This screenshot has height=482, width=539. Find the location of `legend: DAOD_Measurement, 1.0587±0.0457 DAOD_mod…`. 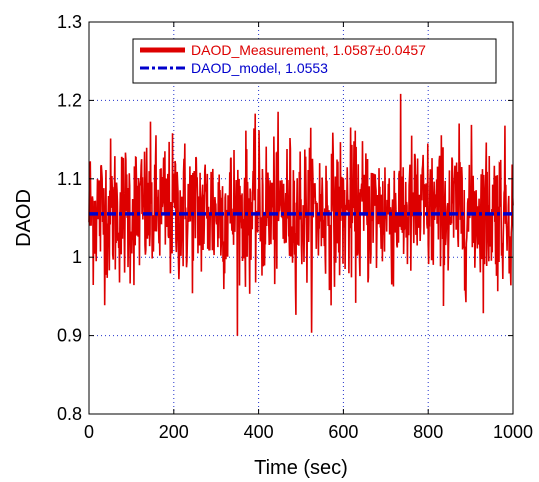

legend: DAOD_Measurement, 1.0587±0.0457 DAOD_mod… is located at coordinates (314, 61).